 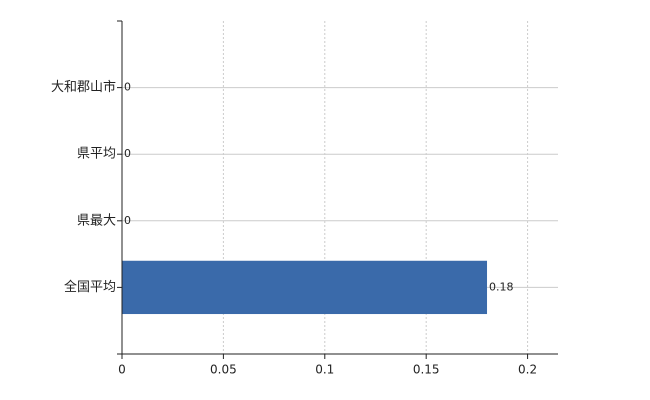 I want to click on x-tick-label: 0.1, so click(x=324, y=370).